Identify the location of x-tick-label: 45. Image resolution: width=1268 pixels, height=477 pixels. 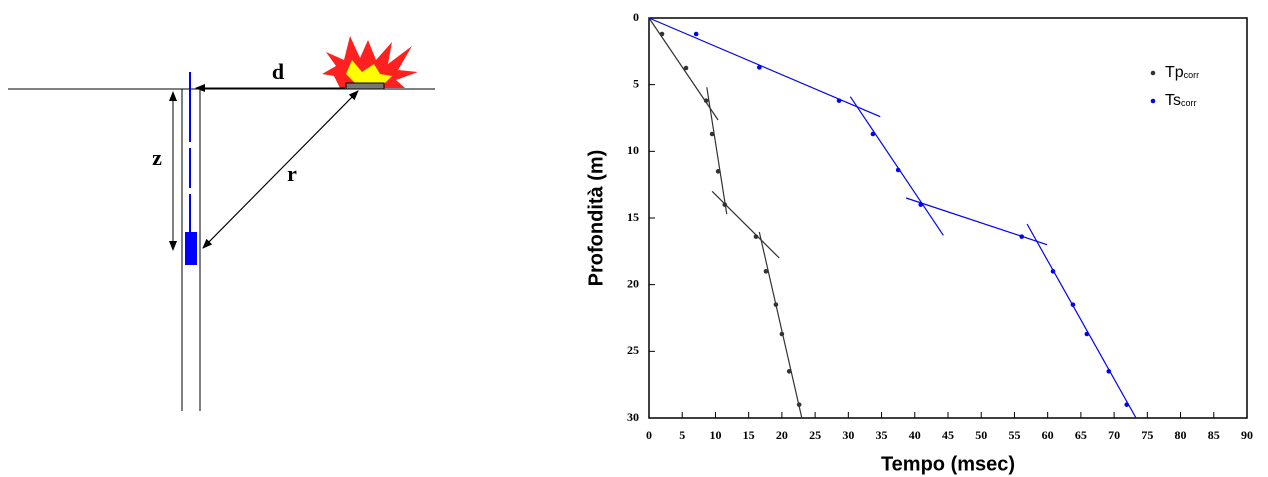
(948, 435).